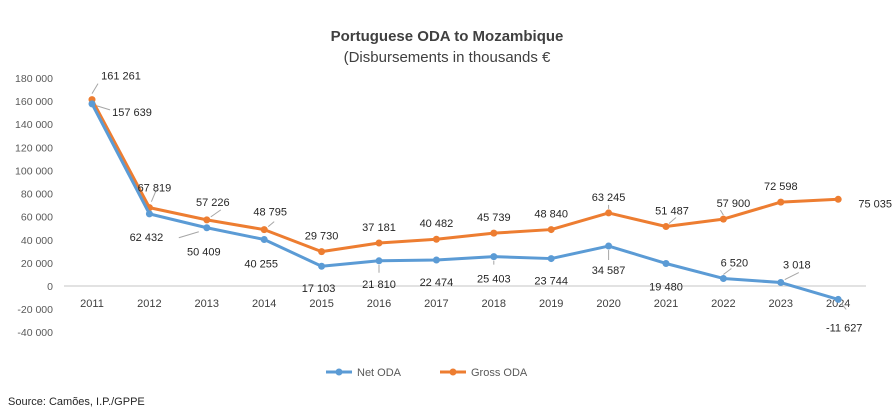 The width and height of the screenshot is (894, 419). Describe the element at coordinates (37, 195) in the screenshot. I see `y-tick-label: 80 000` at that location.